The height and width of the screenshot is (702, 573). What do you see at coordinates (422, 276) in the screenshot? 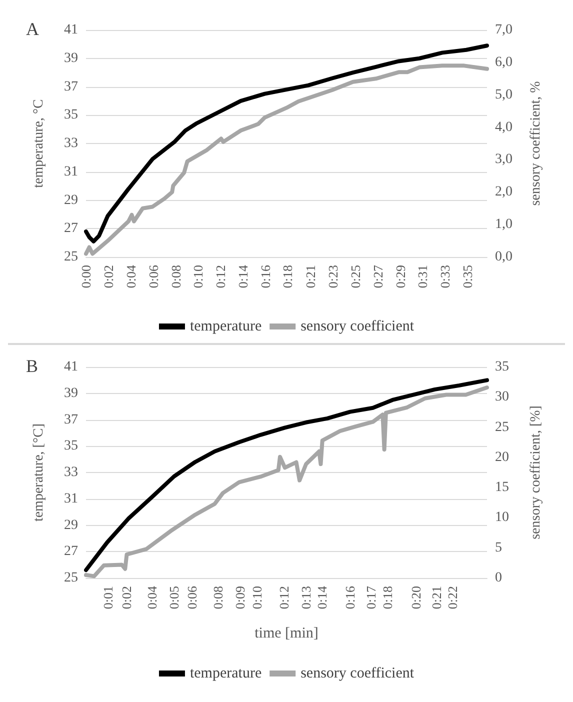
I see `x-tick-label: 0:31` at bounding box center [422, 276].